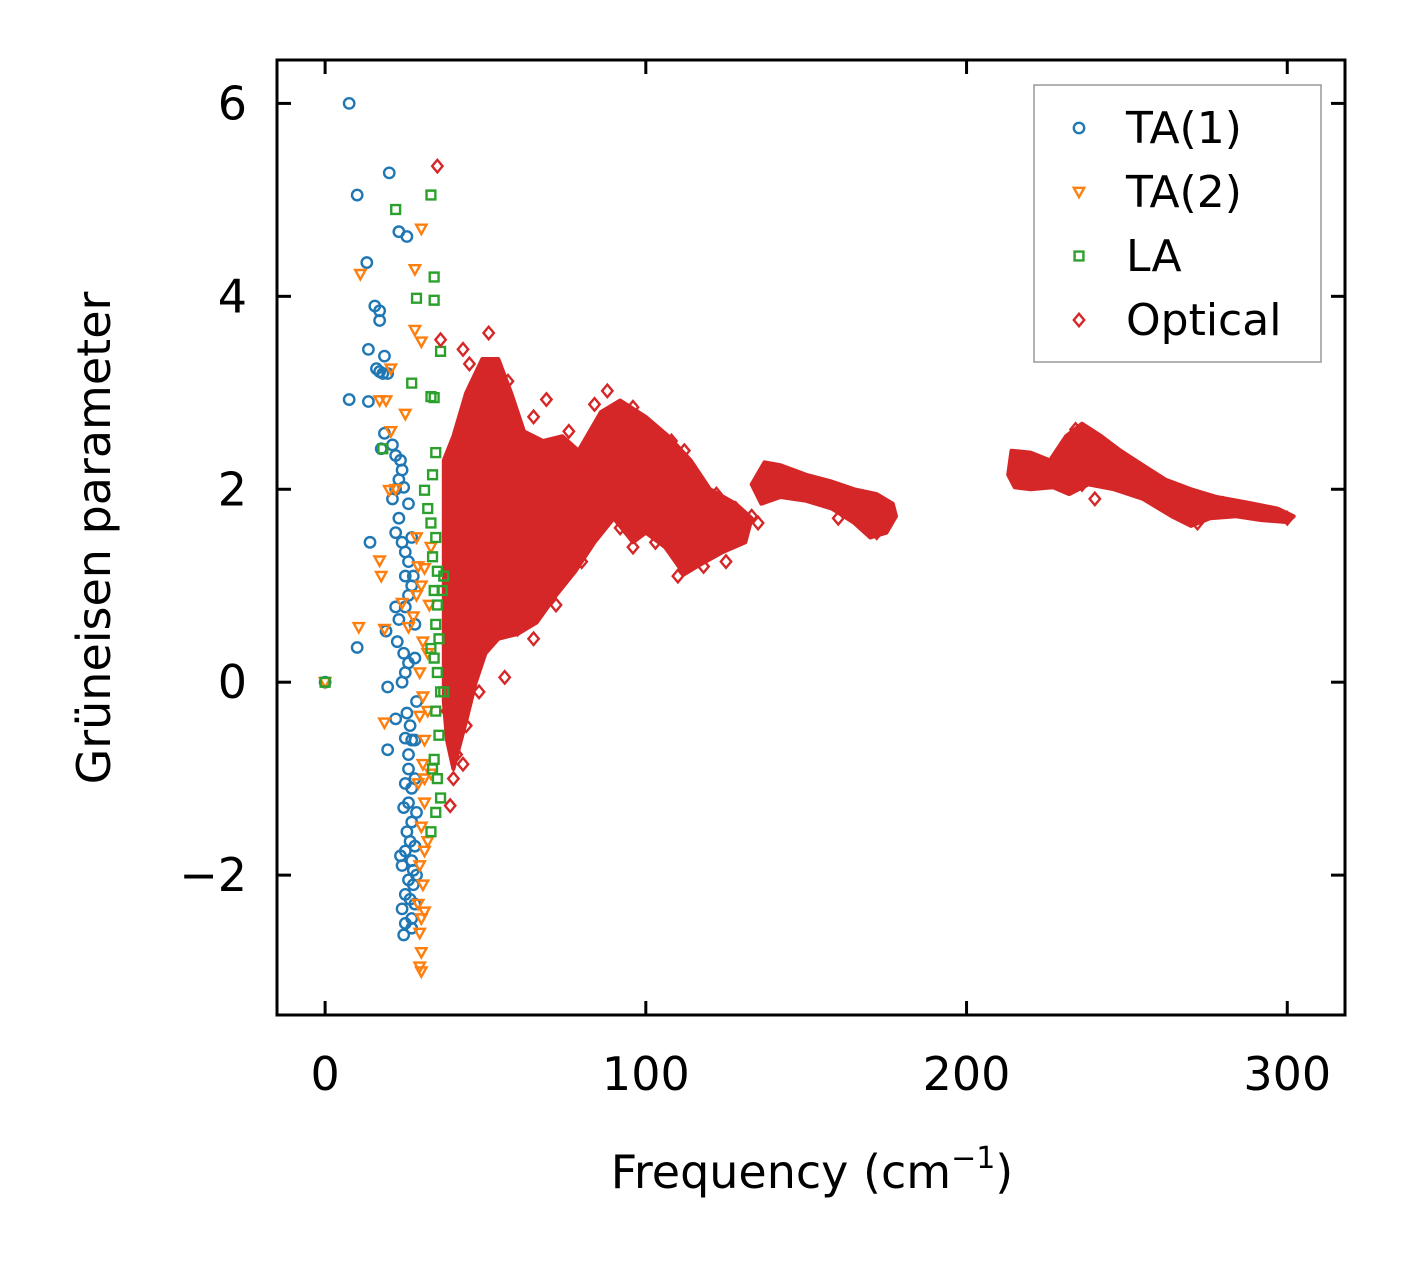 The height and width of the screenshot is (1264, 1406). What do you see at coordinates (1183, 192) in the screenshot?
I see `legend-label: TA(2)` at bounding box center [1183, 192].